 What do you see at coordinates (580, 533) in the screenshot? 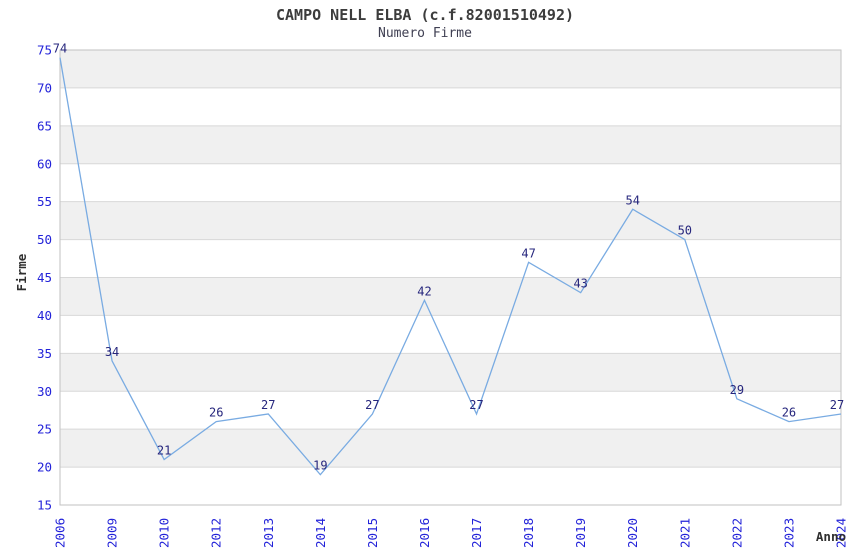
I see `x-tick-label: 2019` at bounding box center [580, 533].